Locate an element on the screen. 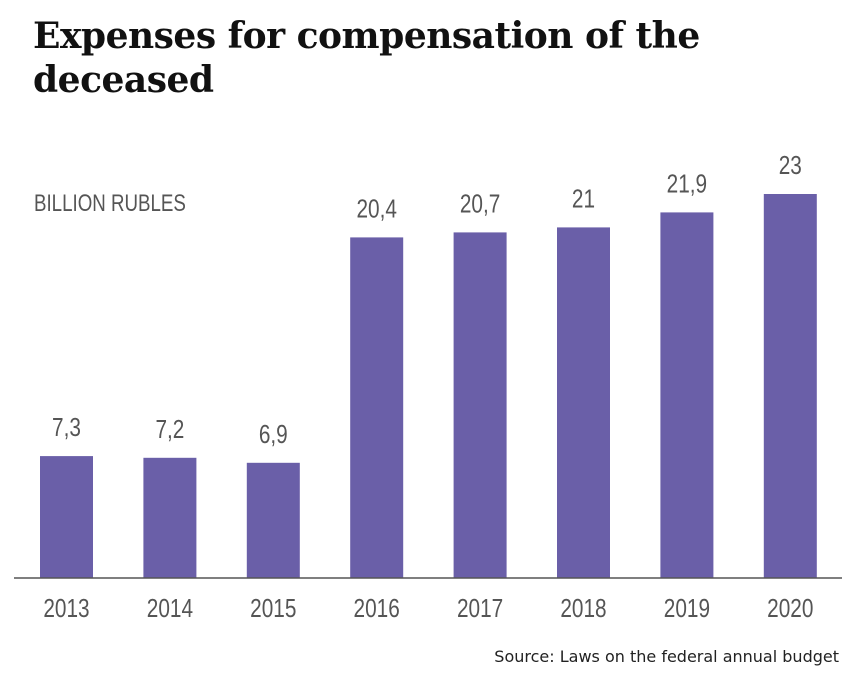  bar-2015 is located at coordinates (273, 520).